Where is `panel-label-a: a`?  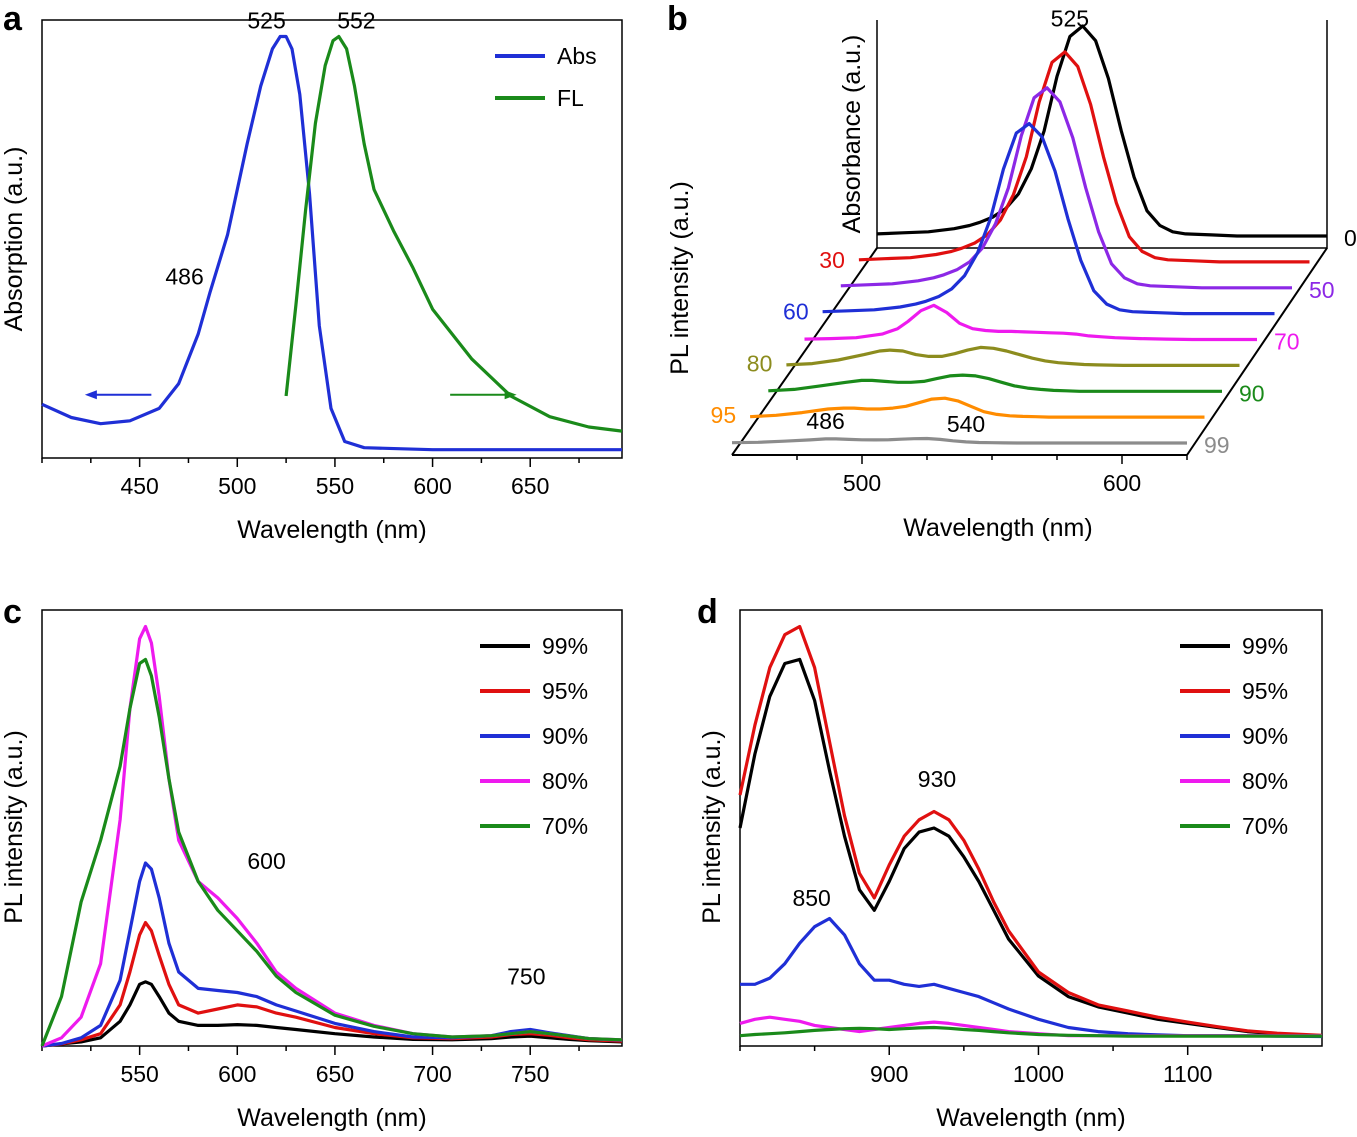
panel-label-a: a is located at coordinates (13, 19).